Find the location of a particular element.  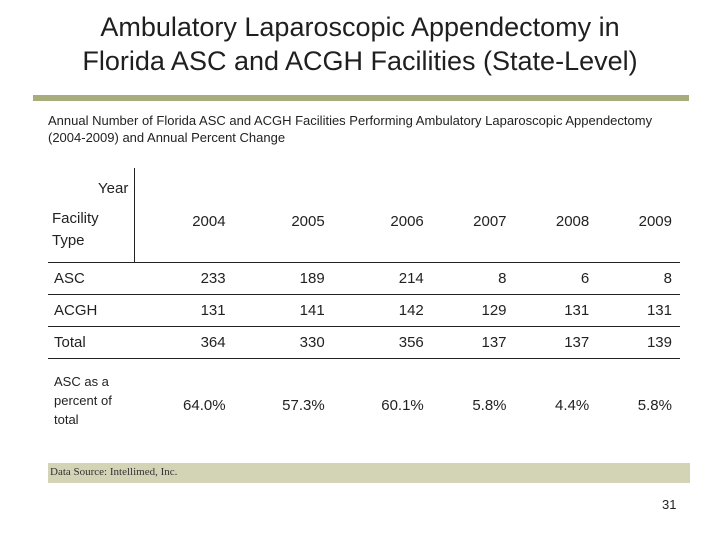

table-row-asc: ASC 233 189 214 8 6 8 is located at coordinates (364, 278).